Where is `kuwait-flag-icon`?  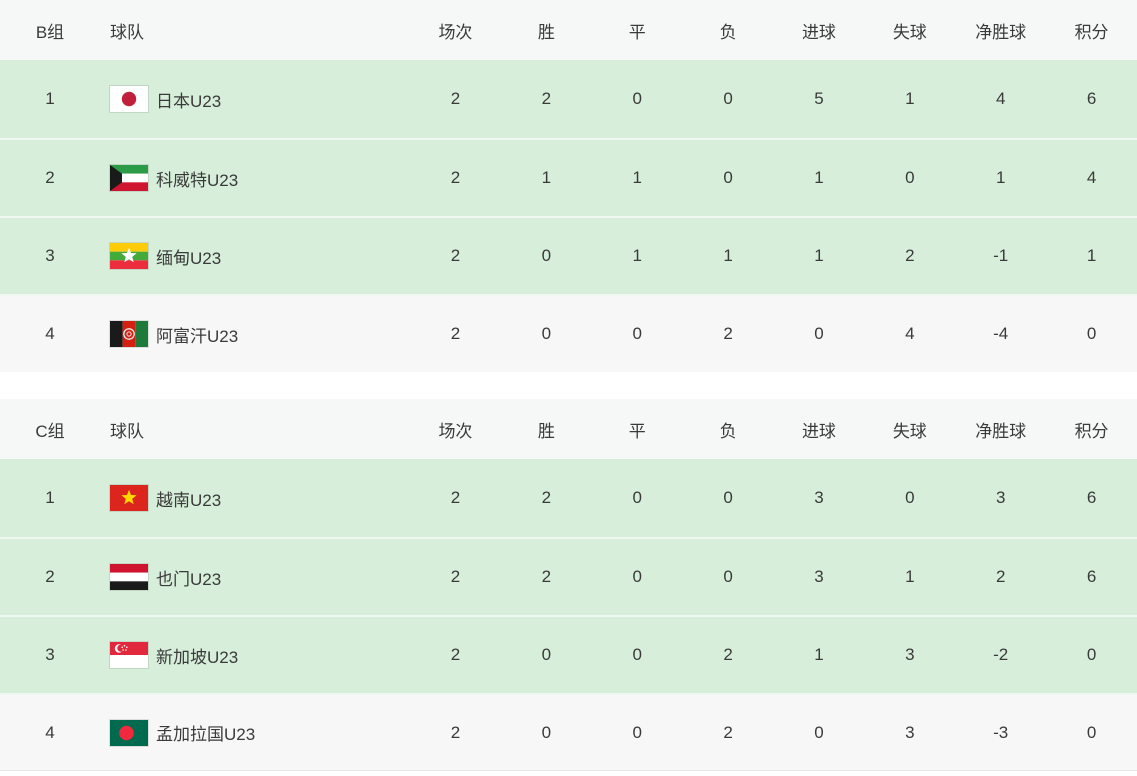
kuwait-flag-icon is located at coordinates (129, 178).